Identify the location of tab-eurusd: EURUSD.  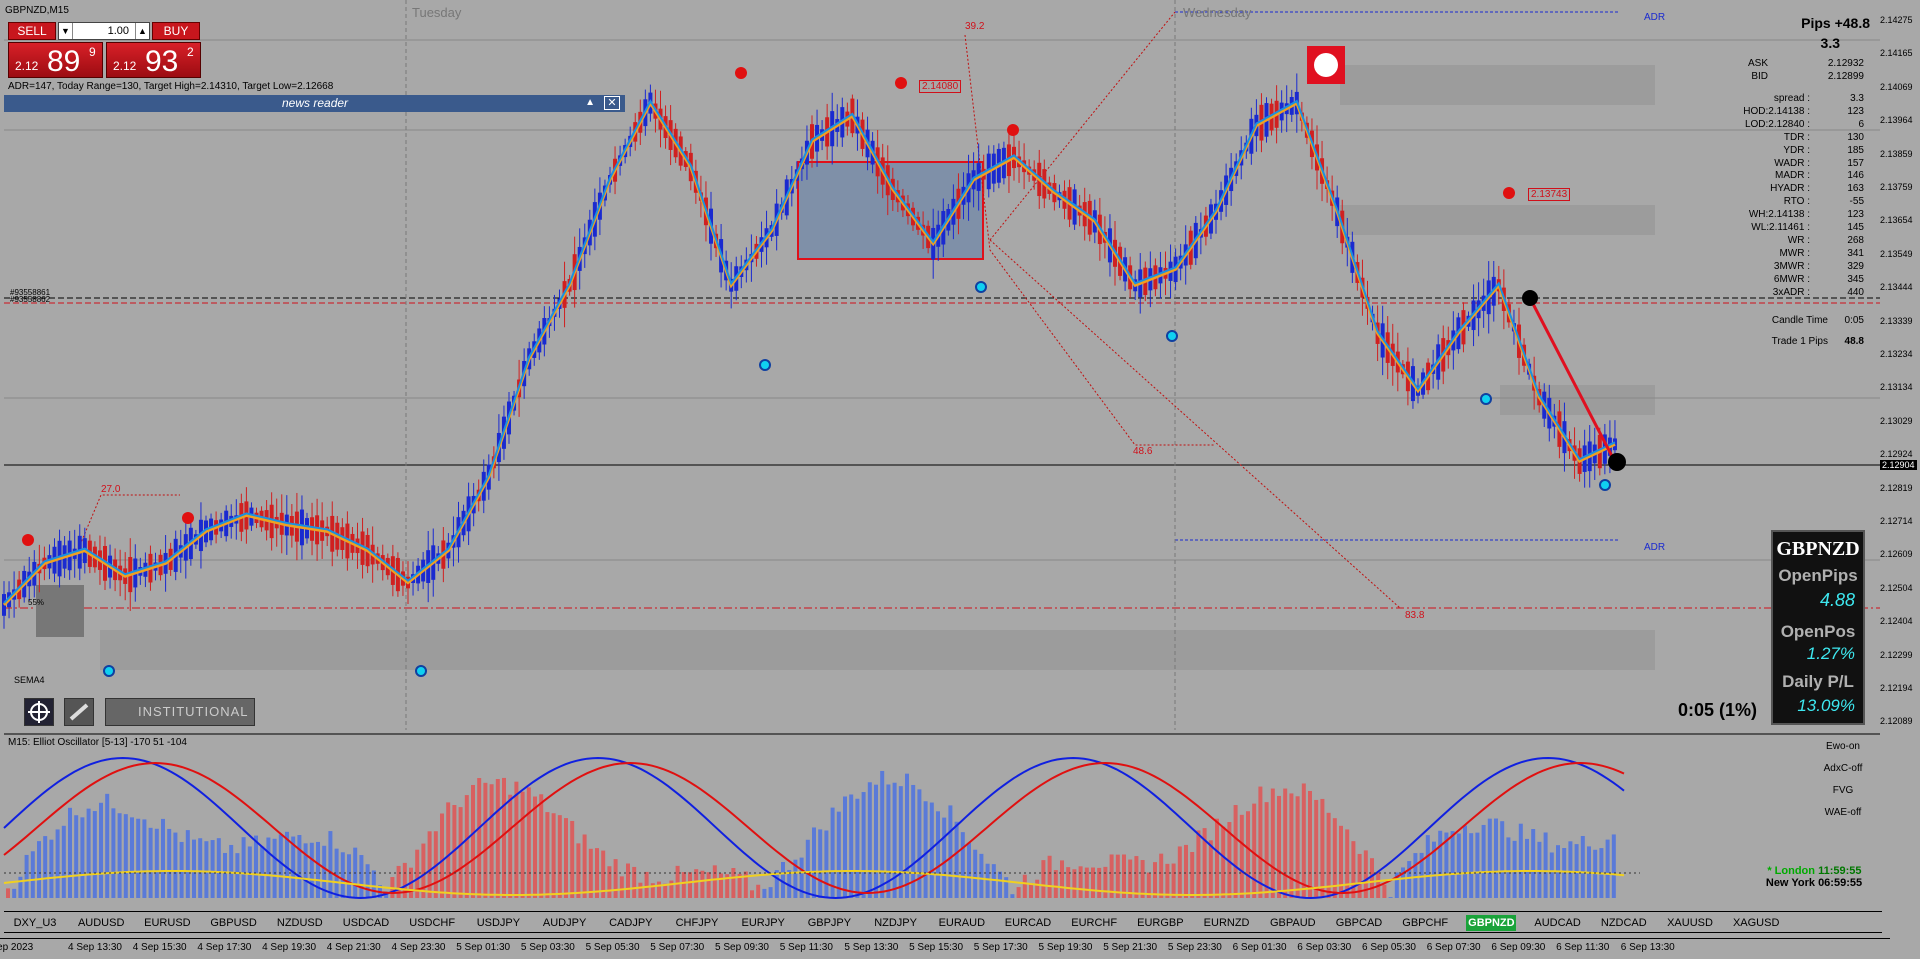
(167, 923).